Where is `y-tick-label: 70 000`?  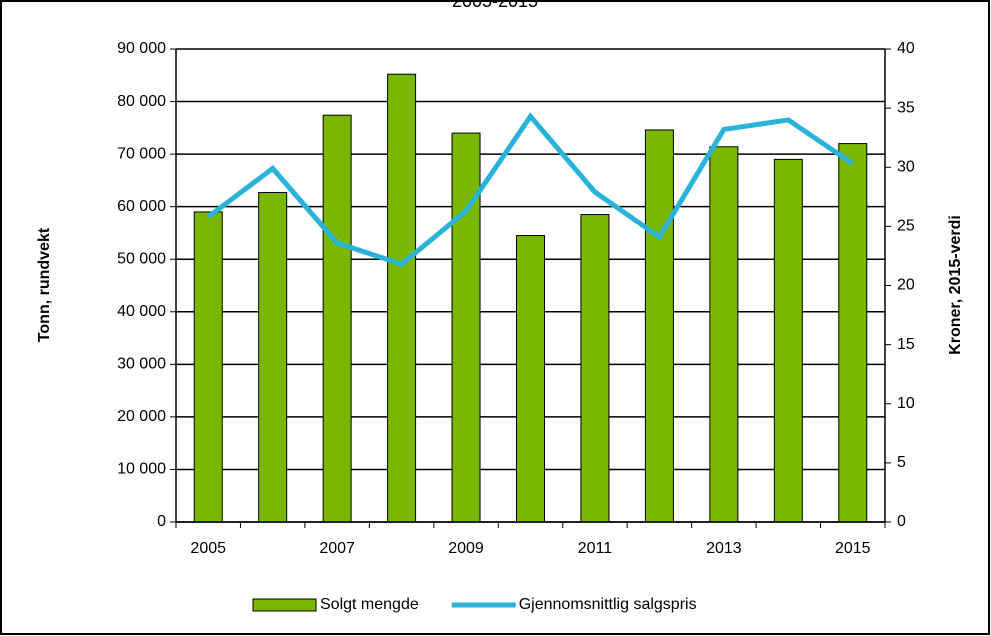
y-tick-label: 70 000 is located at coordinates (141, 153).